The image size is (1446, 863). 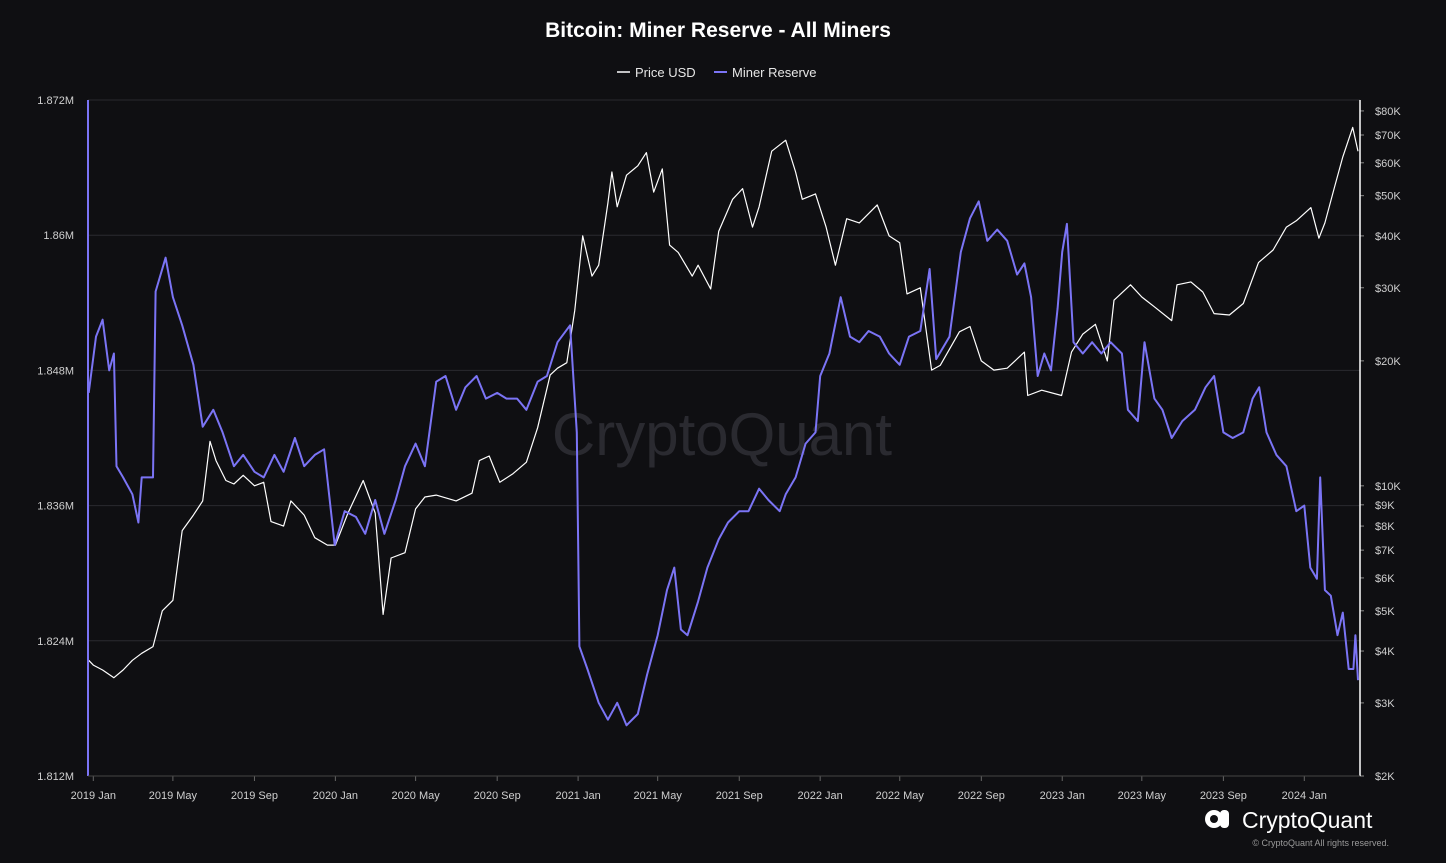 What do you see at coordinates (1385, 551) in the screenshot?
I see `right-tick-label: $7K` at bounding box center [1385, 551].